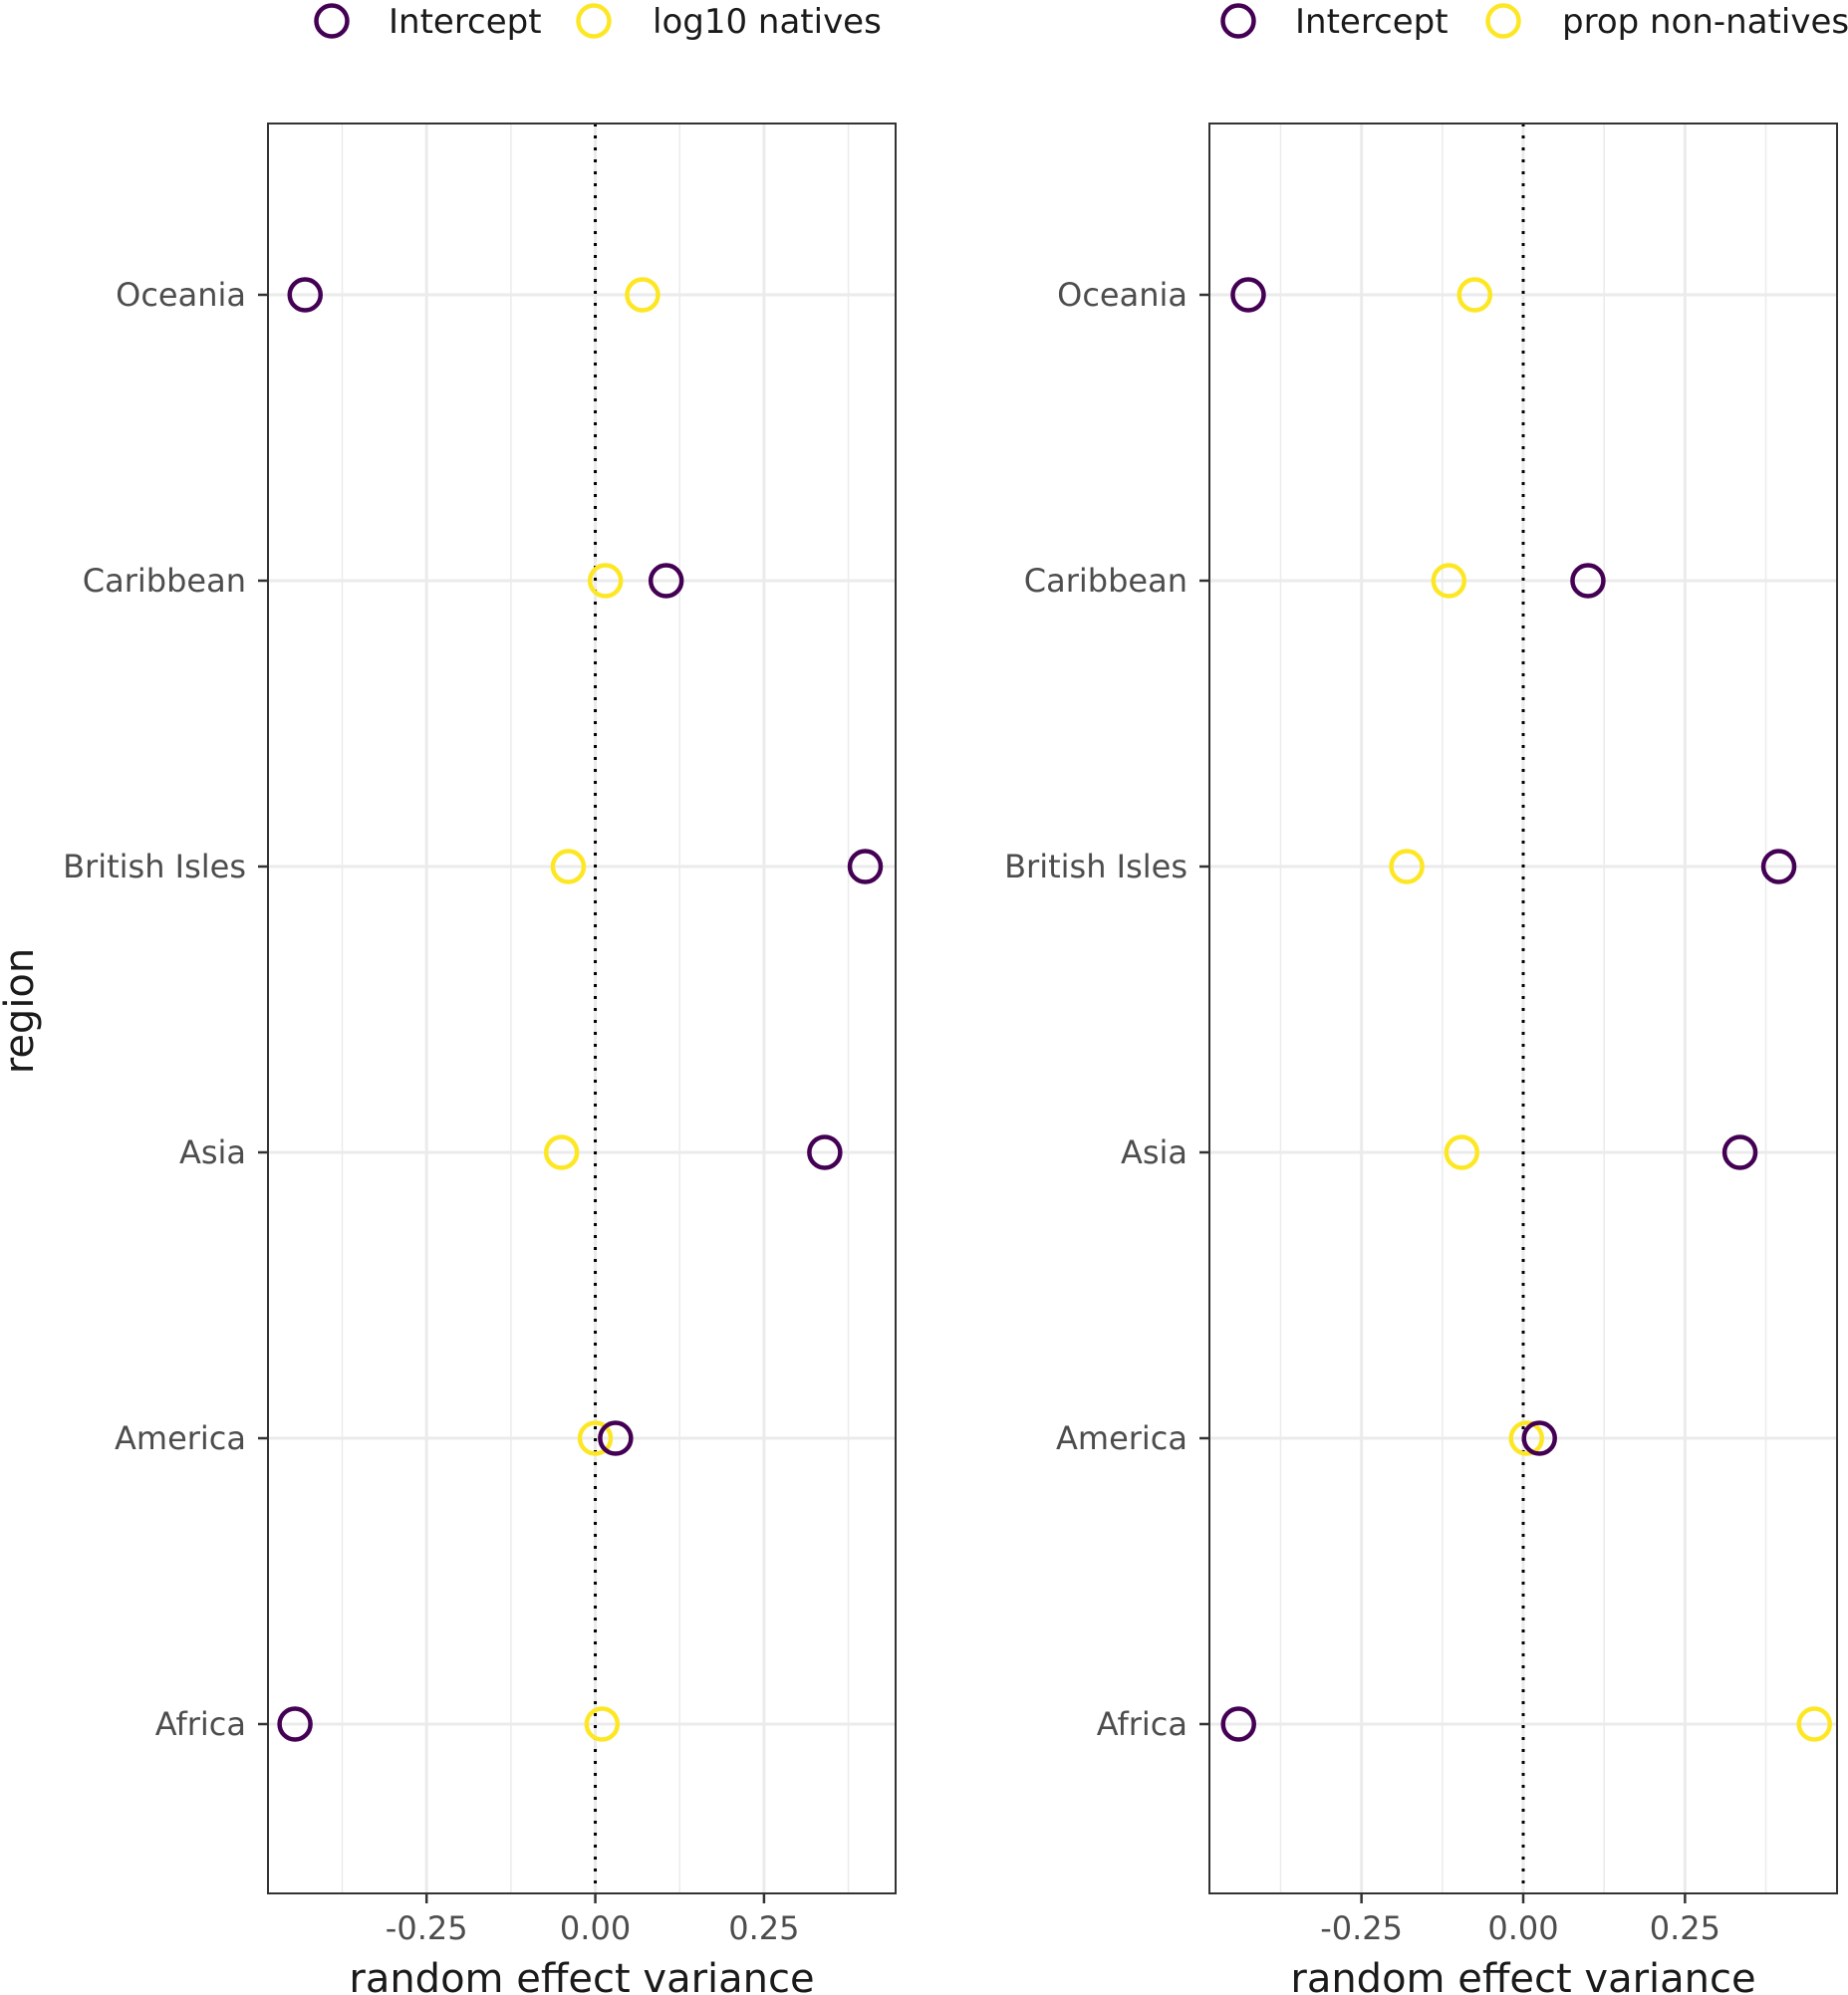 Image resolution: width=1848 pixels, height=1995 pixels. I want to click on legend-label-slope: prop non-natives, so click(1705, 22).